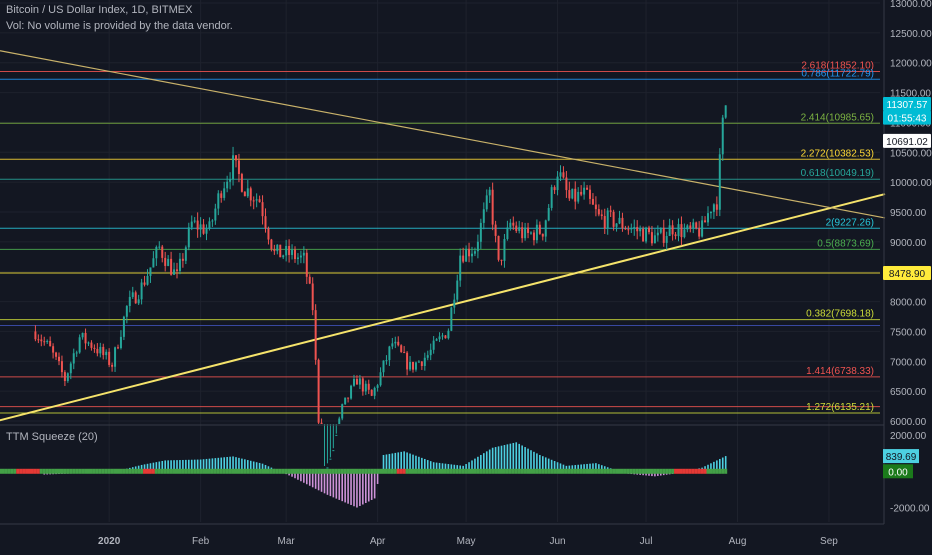 The image size is (932, 555). What do you see at coordinates (840, 314) in the screenshot?
I see `level-label: 0.382(7698.18)` at bounding box center [840, 314].